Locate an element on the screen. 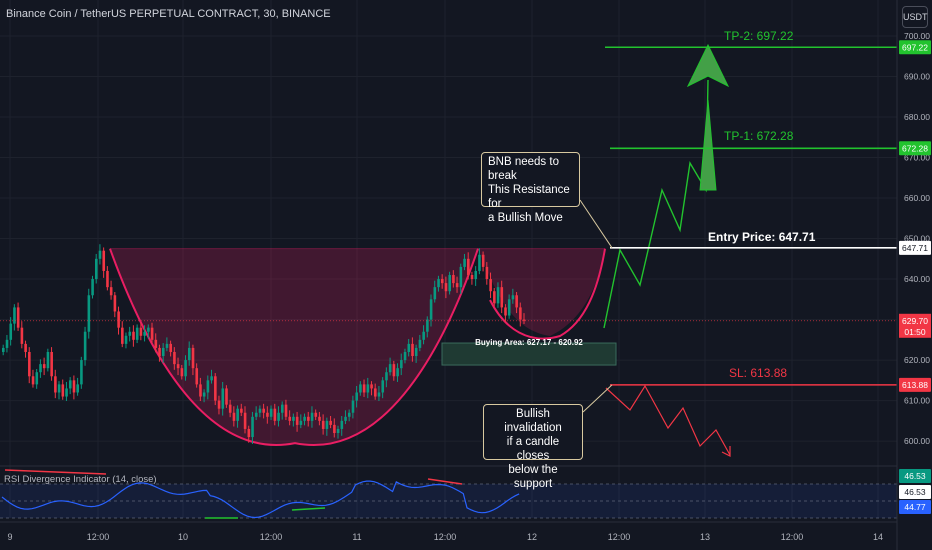 The width and height of the screenshot is (932, 550). sl-label: SL: 613.88 is located at coordinates (758, 373).